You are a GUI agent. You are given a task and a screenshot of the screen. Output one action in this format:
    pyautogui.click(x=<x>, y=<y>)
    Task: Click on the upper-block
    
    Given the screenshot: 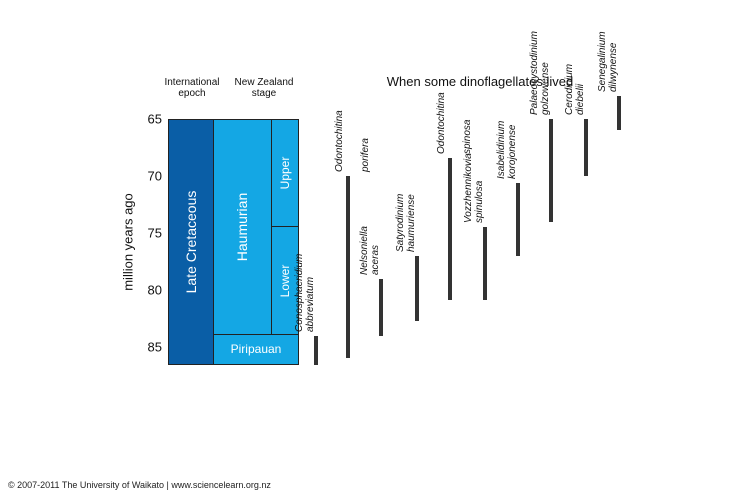 What is the action you would take?
    pyautogui.click(x=285, y=173)
    